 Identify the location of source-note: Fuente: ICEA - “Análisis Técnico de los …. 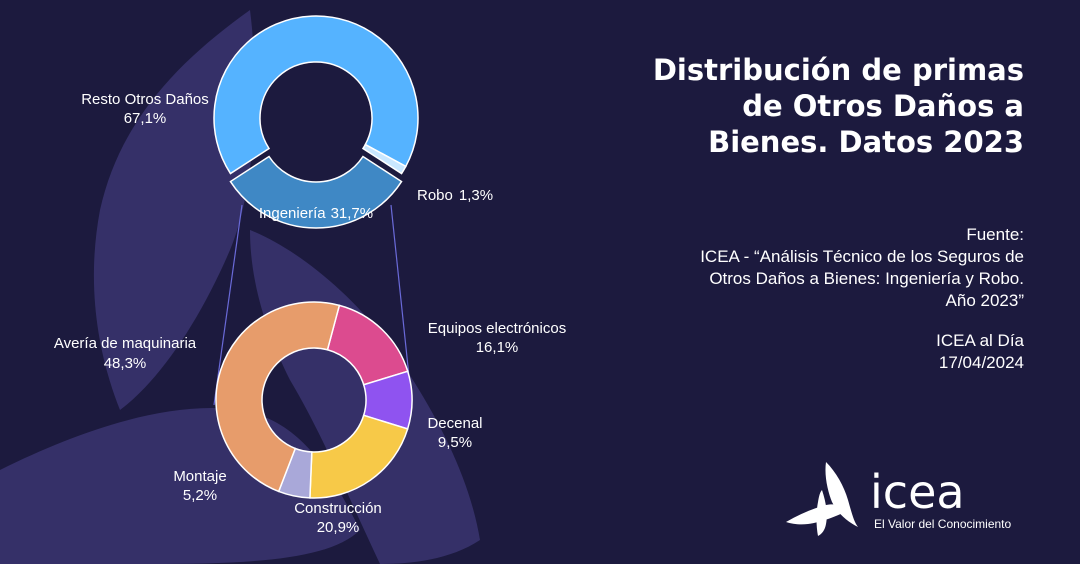
(814, 268).